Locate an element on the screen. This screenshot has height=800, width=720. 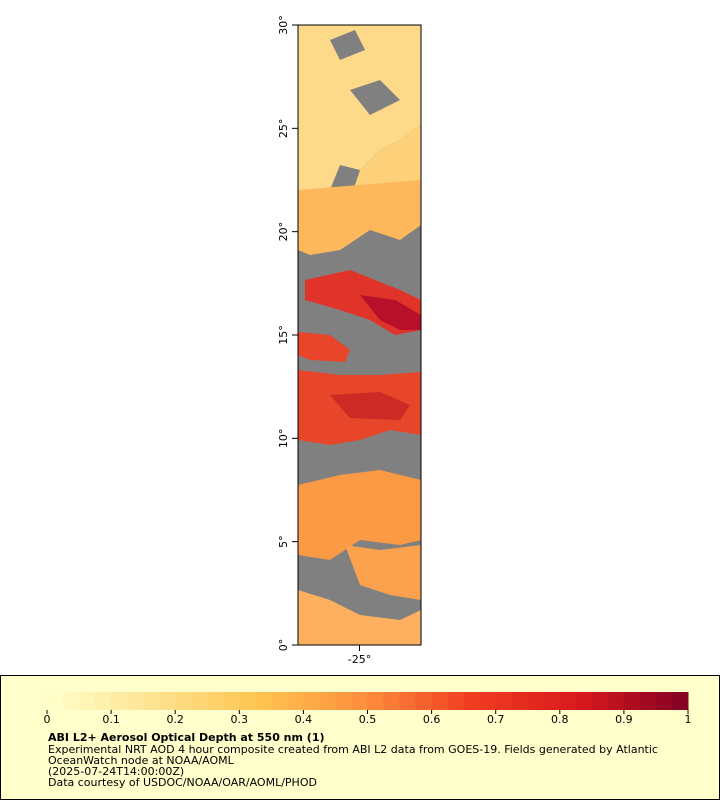
colorbar-tick-label: 0.3 is located at coordinates (240, 719).